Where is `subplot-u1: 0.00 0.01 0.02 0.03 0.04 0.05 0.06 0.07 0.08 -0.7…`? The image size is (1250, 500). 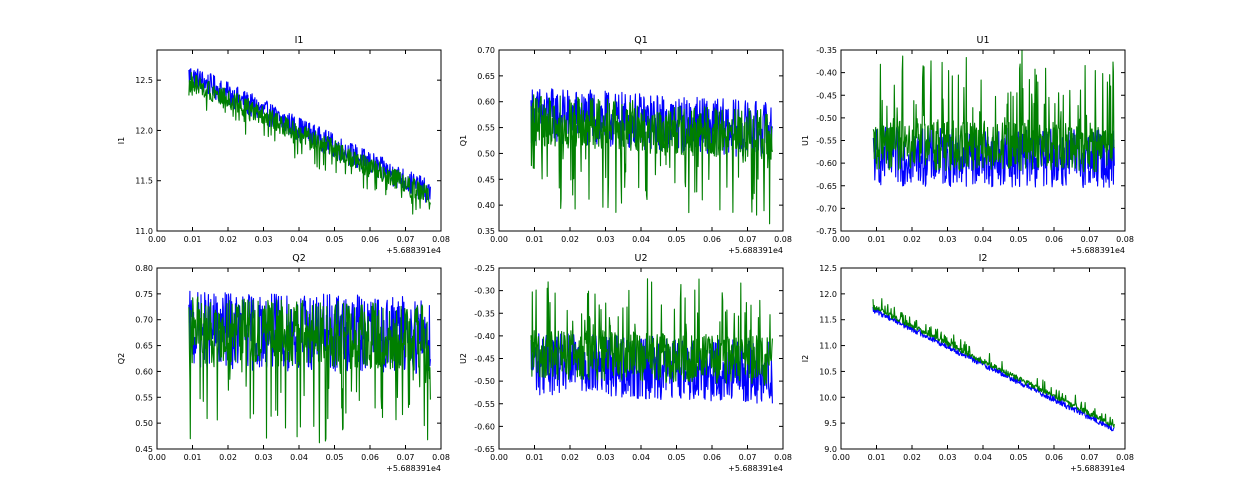
subplot-u1: 0.00 0.01 0.02 0.03 0.04 0.05 0.06 0.07 0.08 -0.7… is located at coordinates (967, 145).